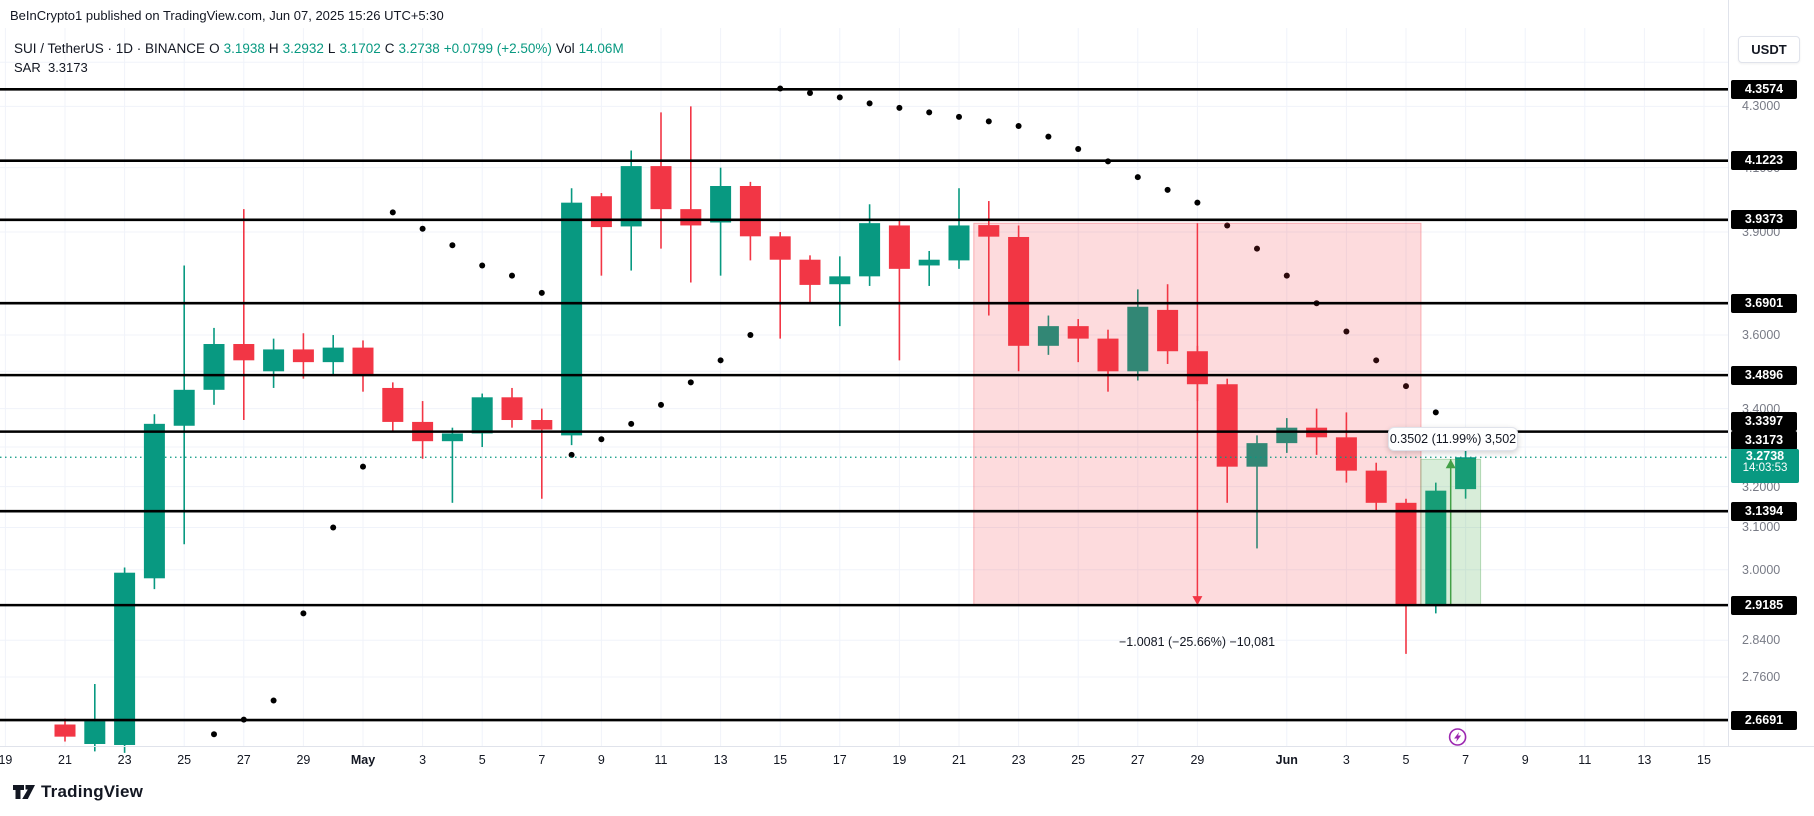  I want to click on tradingview-logo-icon, so click(24, 792).